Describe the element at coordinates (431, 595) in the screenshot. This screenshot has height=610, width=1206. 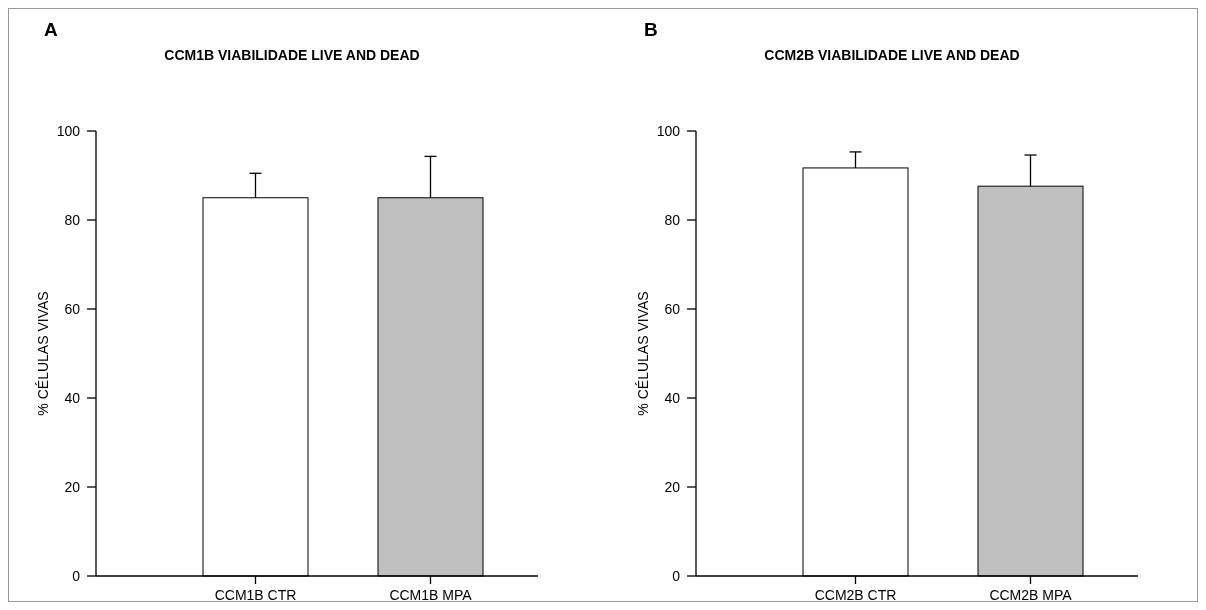
I see `x-tick-label: CCM1B MPA` at that location.